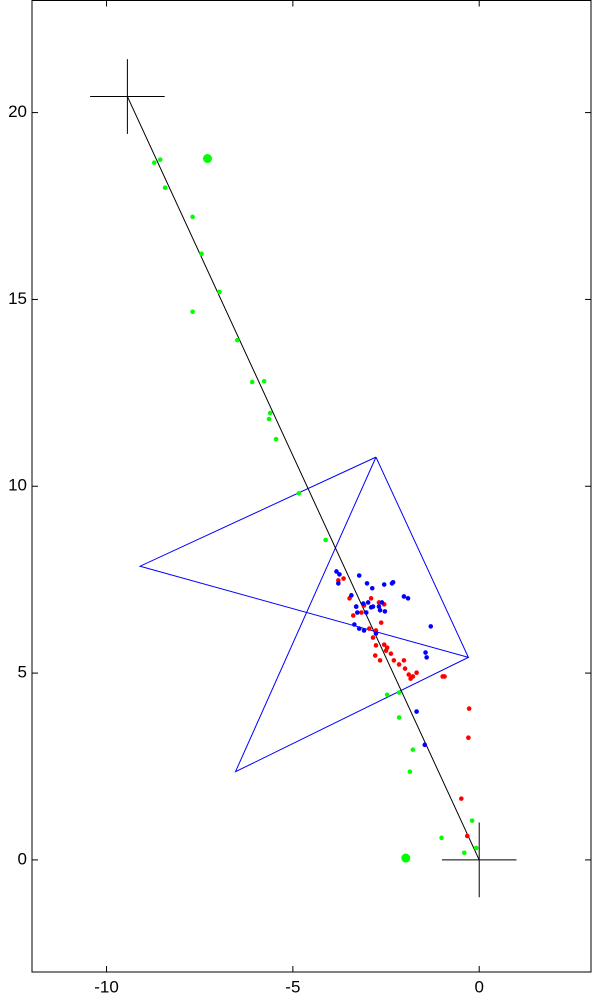 Image resolution: width=592 pixels, height=1000 pixels. What do you see at coordinates (106, 986) in the screenshot?
I see `x-tick-label: -10` at bounding box center [106, 986].